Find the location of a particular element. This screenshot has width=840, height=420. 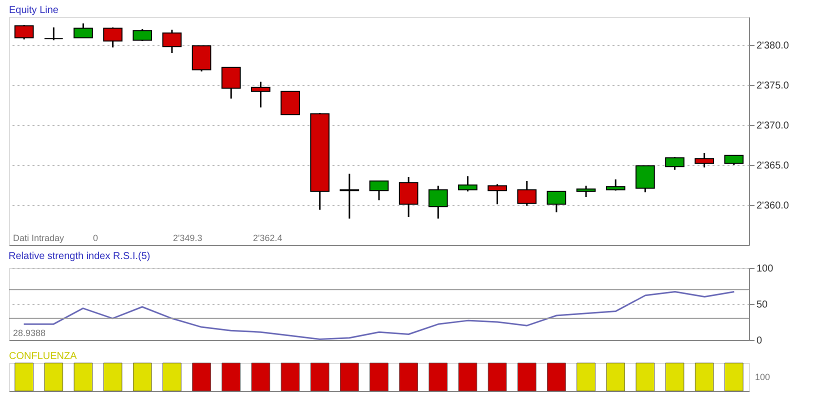

annotation: 2'349.3 is located at coordinates (187, 238).